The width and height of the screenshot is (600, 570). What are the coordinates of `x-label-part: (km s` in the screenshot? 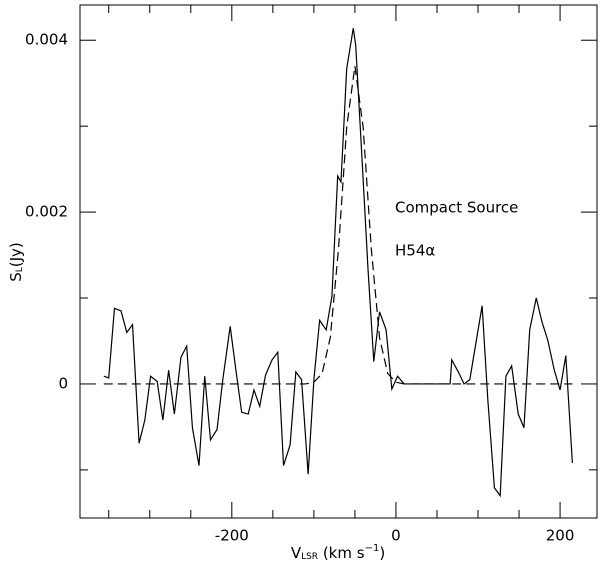 It's located at (341, 553).